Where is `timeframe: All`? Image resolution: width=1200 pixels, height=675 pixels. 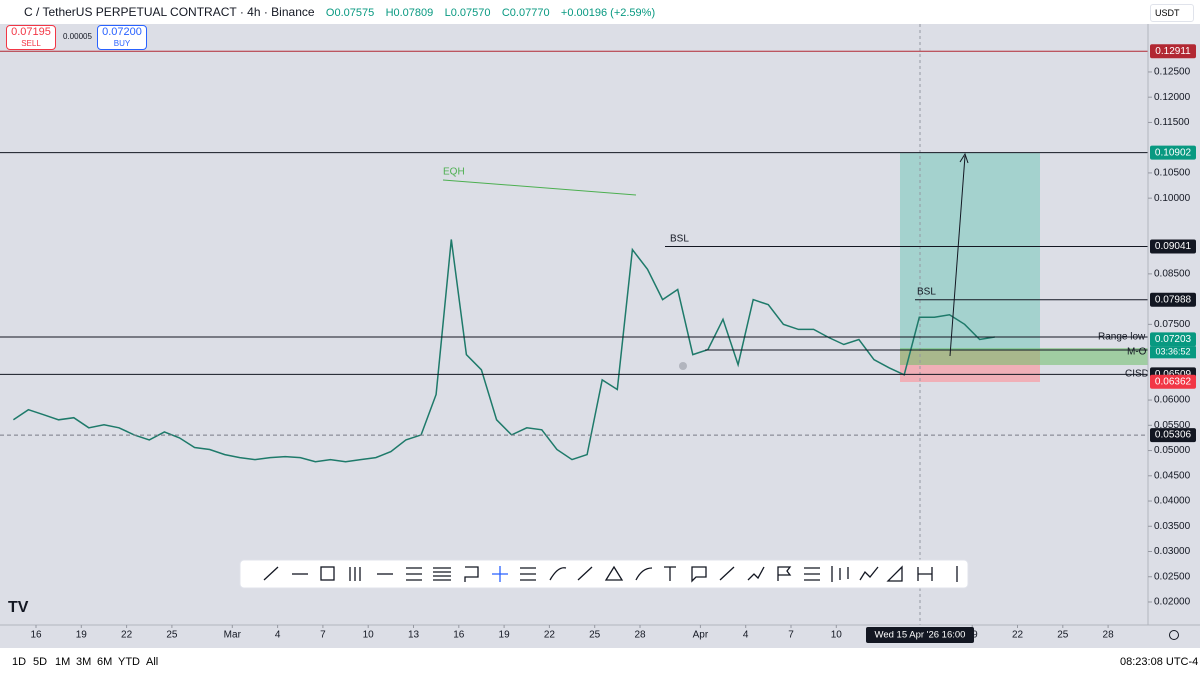 timeframe: All is located at coordinates (152, 662).